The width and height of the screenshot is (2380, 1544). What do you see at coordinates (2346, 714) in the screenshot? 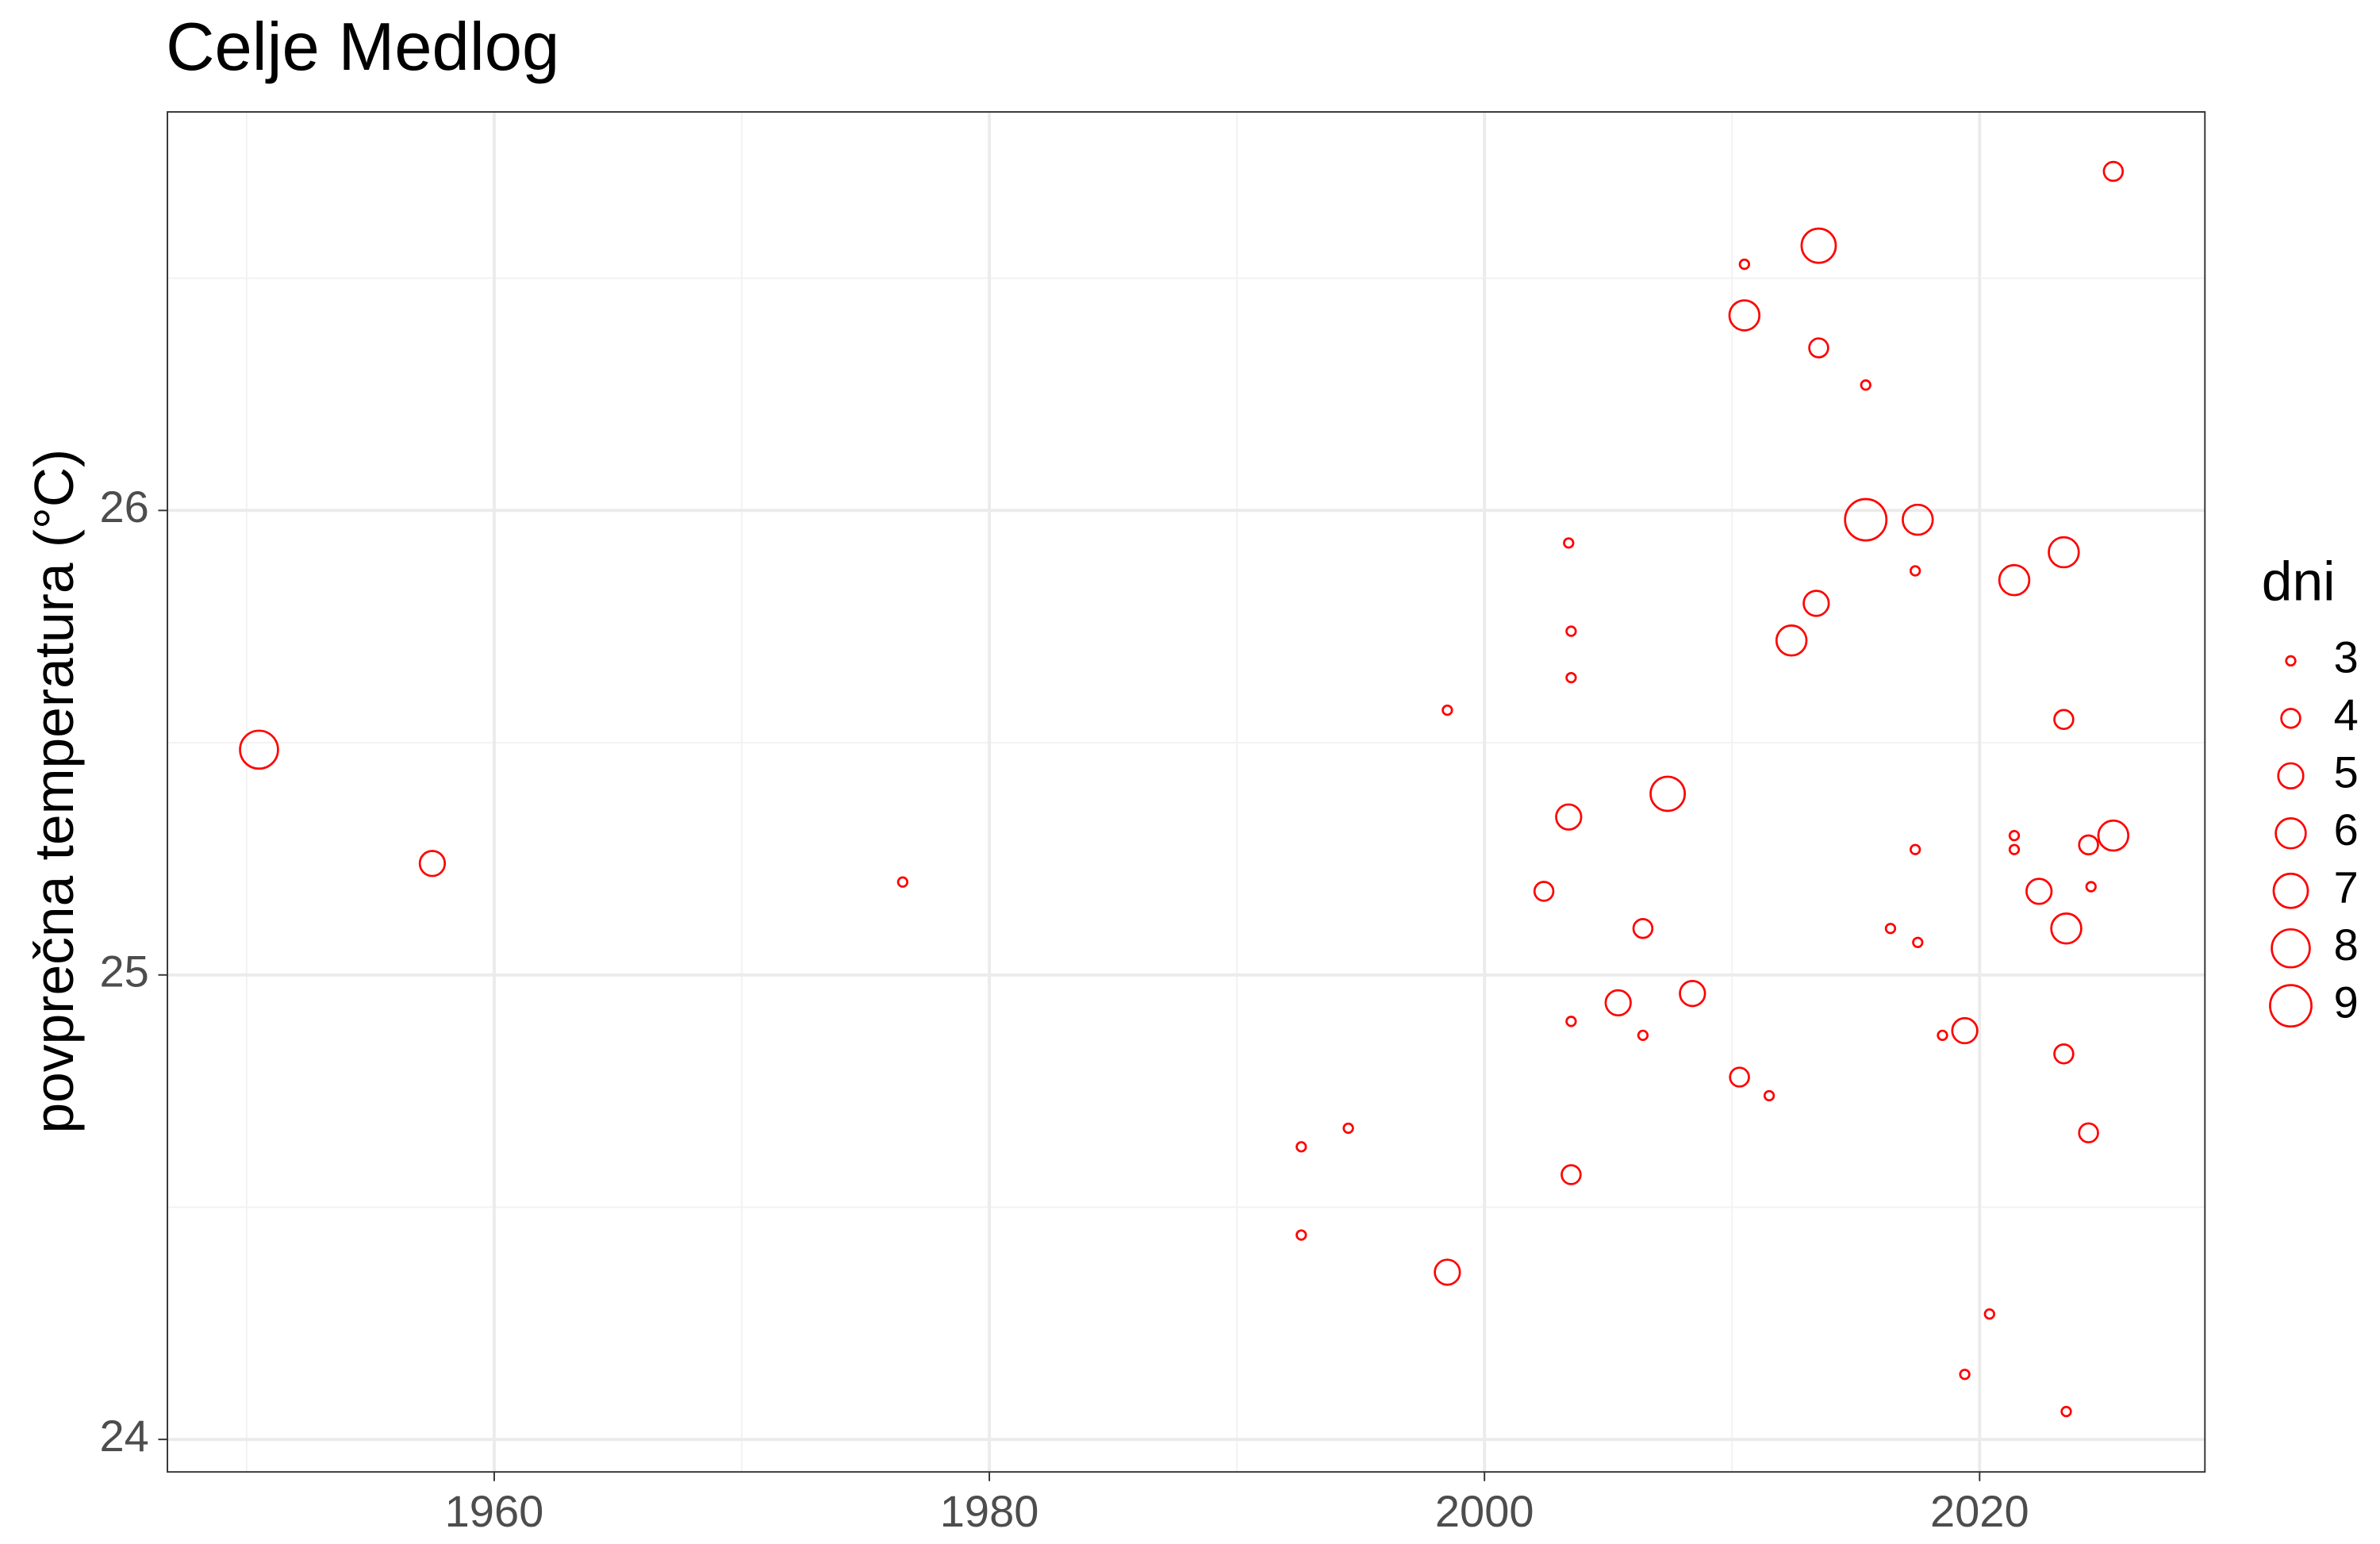
I see `legend-label: 4` at bounding box center [2346, 714].